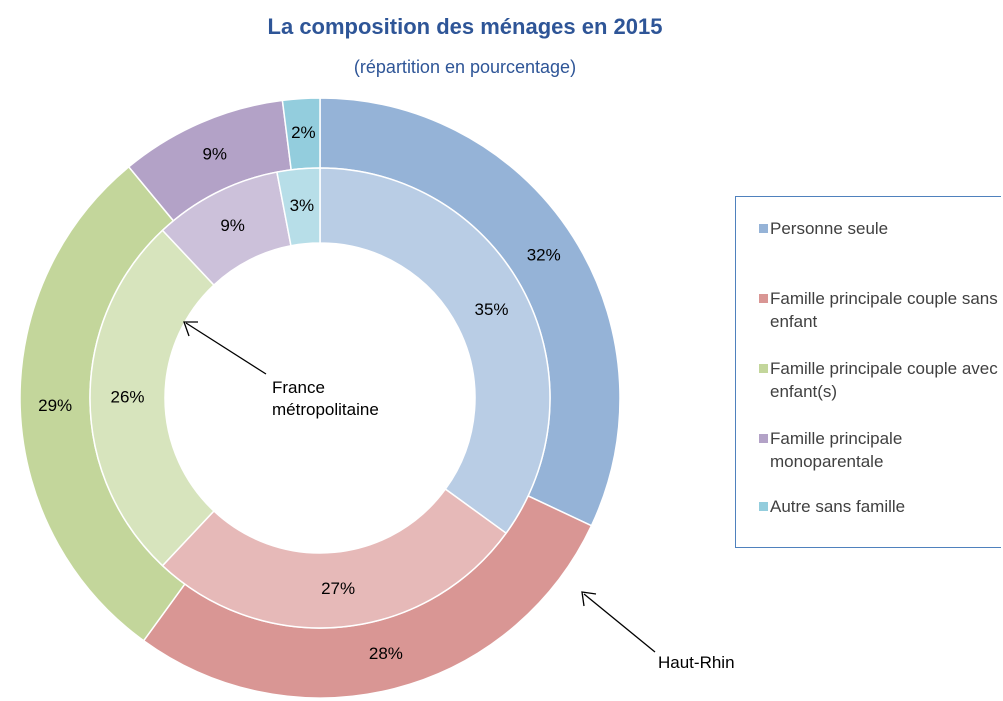 This screenshot has width=1003, height=701. What do you see at coordinates (884, 380) in the screenshot?
I see `legend-label: Famille principale couple avec enfant(s)` at bounding box center [884, 380].